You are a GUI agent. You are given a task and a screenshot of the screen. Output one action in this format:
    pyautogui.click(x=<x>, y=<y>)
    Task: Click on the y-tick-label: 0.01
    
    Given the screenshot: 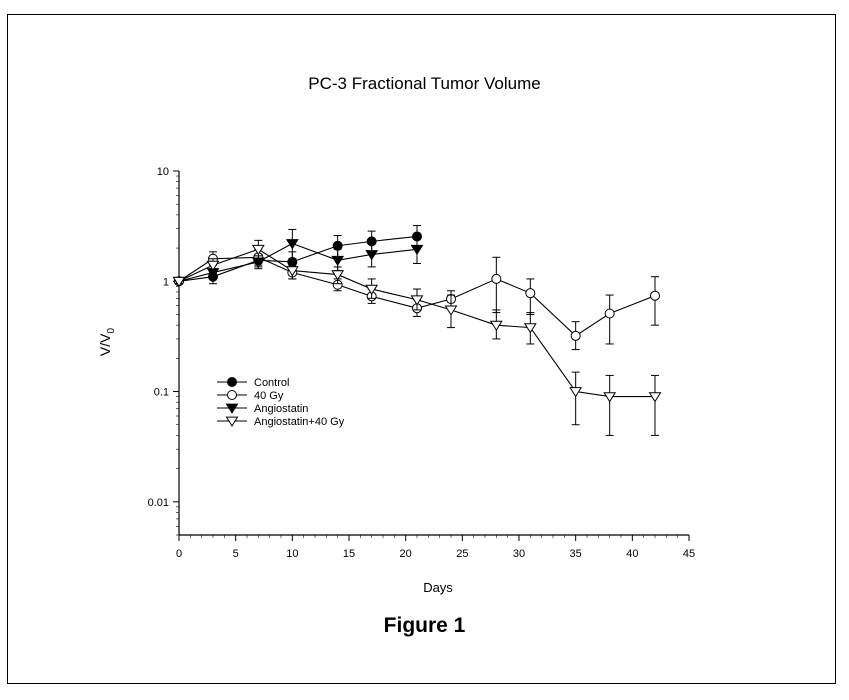 What is the action you would take?
    pyautogui.click(x=158, y=503)
    